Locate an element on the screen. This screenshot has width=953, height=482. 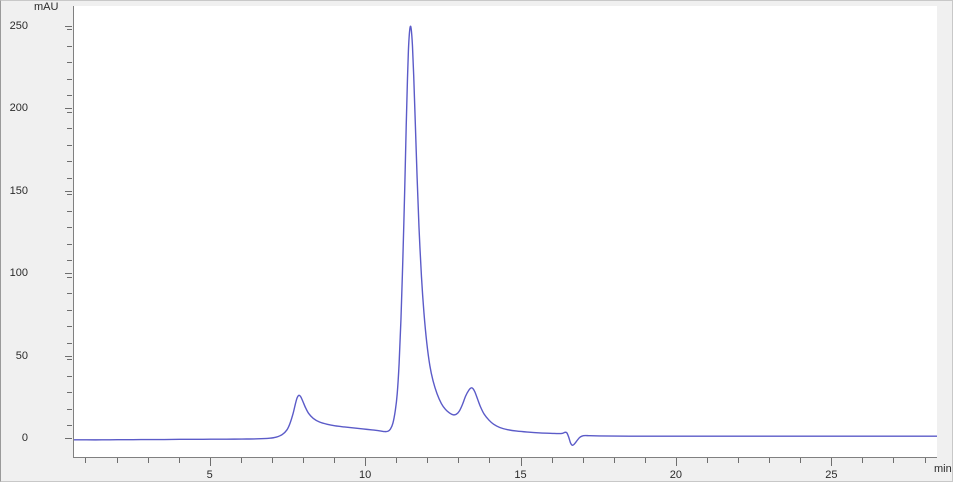
x-axis-tick-label: 20 is located at coordinates (676, 475).